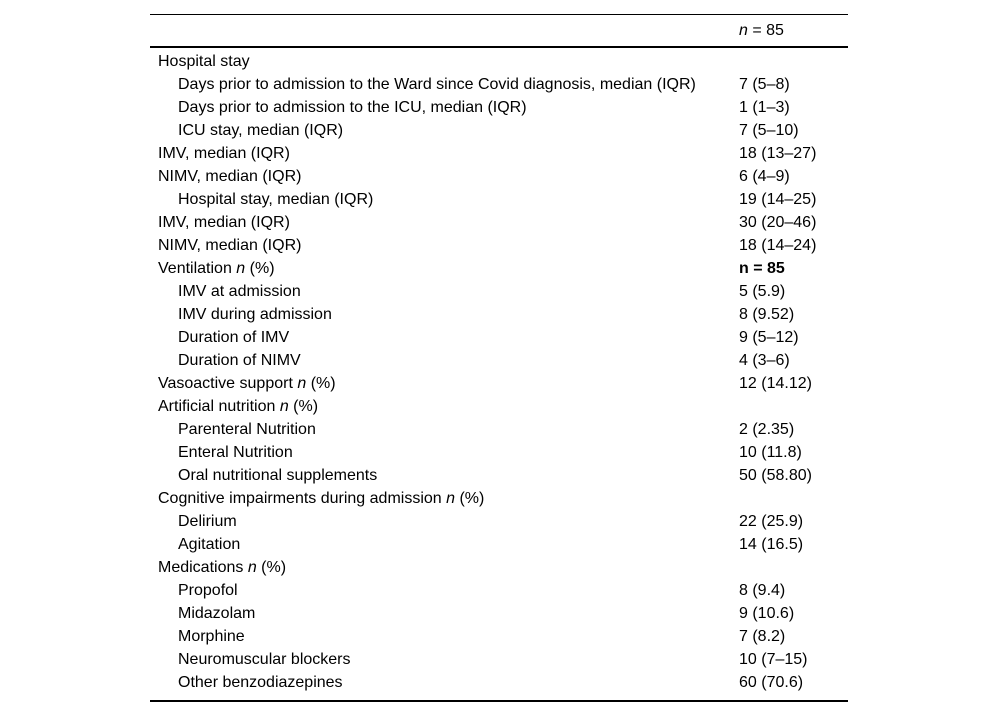 This screenshot has height=714, width=1000. Describe the element at coordinates (222, 567) in the screenshot. I see `row-label: Medications n (%)` at that location.